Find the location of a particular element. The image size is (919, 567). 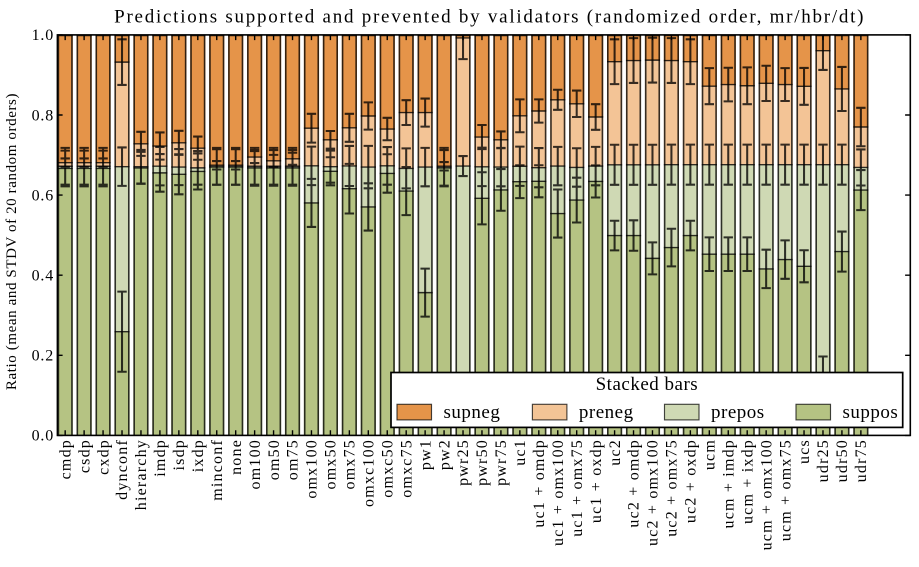

svg-text: uc2 + oxdp is located at coordinates (691, 481).